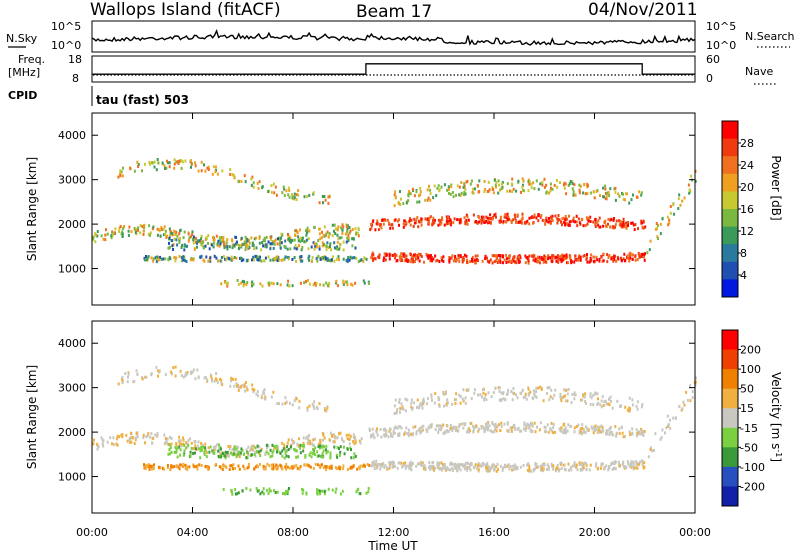 The image size is (800, 554). What do you see at coordinates (32, 417) in the screenshot?
I see `velocity-ylabel: Slant Range [km]` at bounding box center [32, 417].